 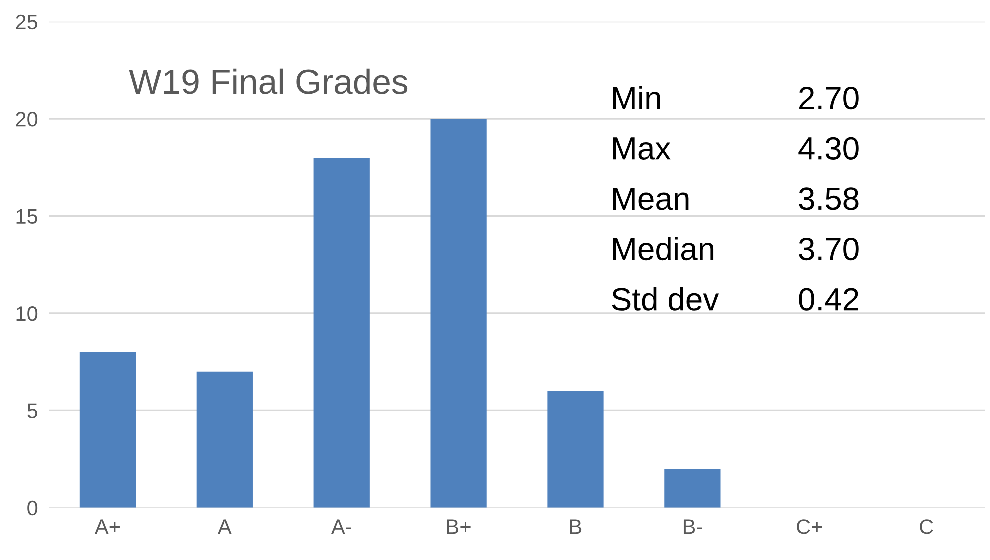 I want to click on x-tick-label: A, so click(x=225, y=527).